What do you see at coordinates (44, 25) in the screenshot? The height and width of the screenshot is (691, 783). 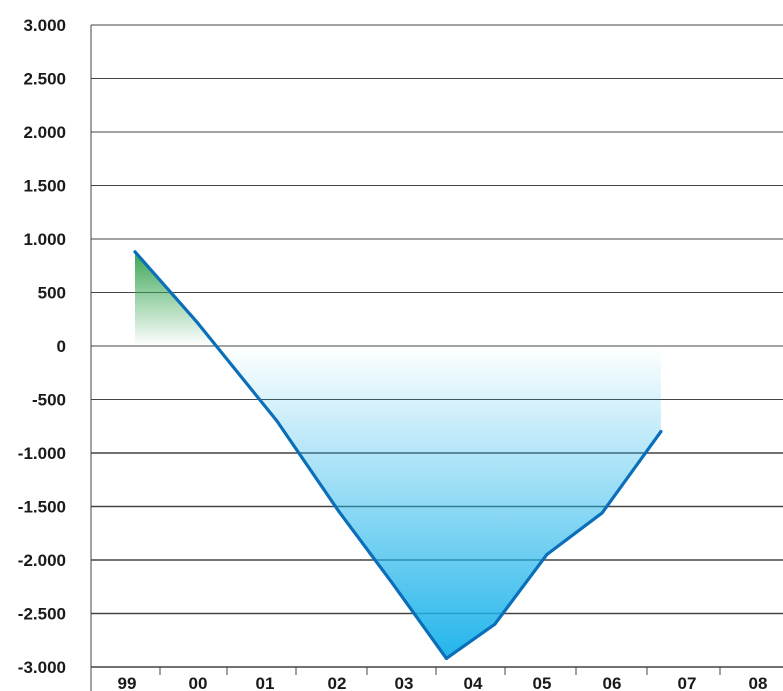 I see `y-tick-label: 3.000` at bounding box center [44, 25].